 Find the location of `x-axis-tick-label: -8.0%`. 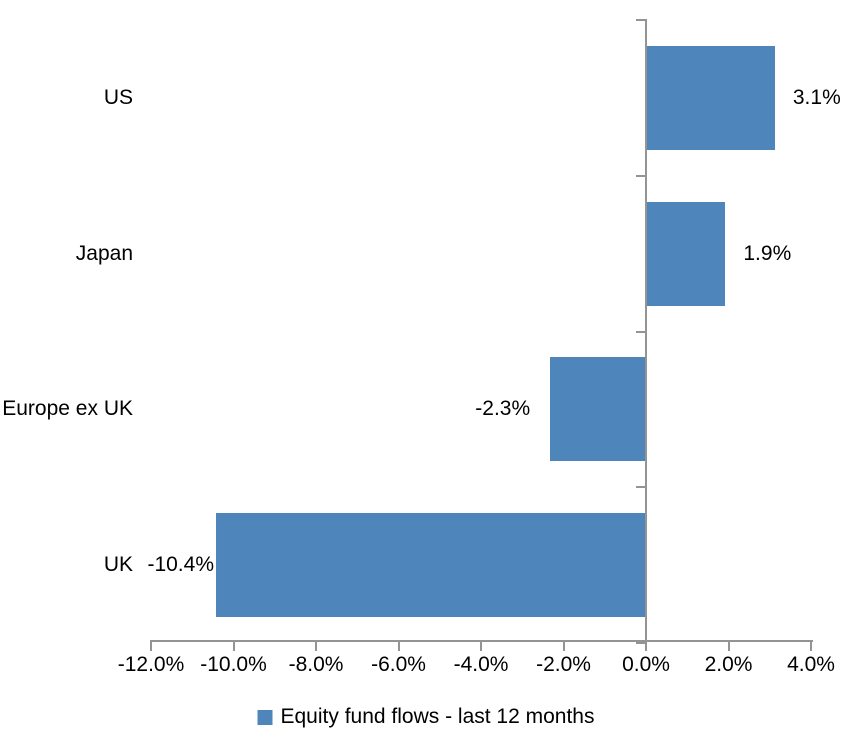

x-axis-tick-label: -8.0% is located at coordinates (316, 664).